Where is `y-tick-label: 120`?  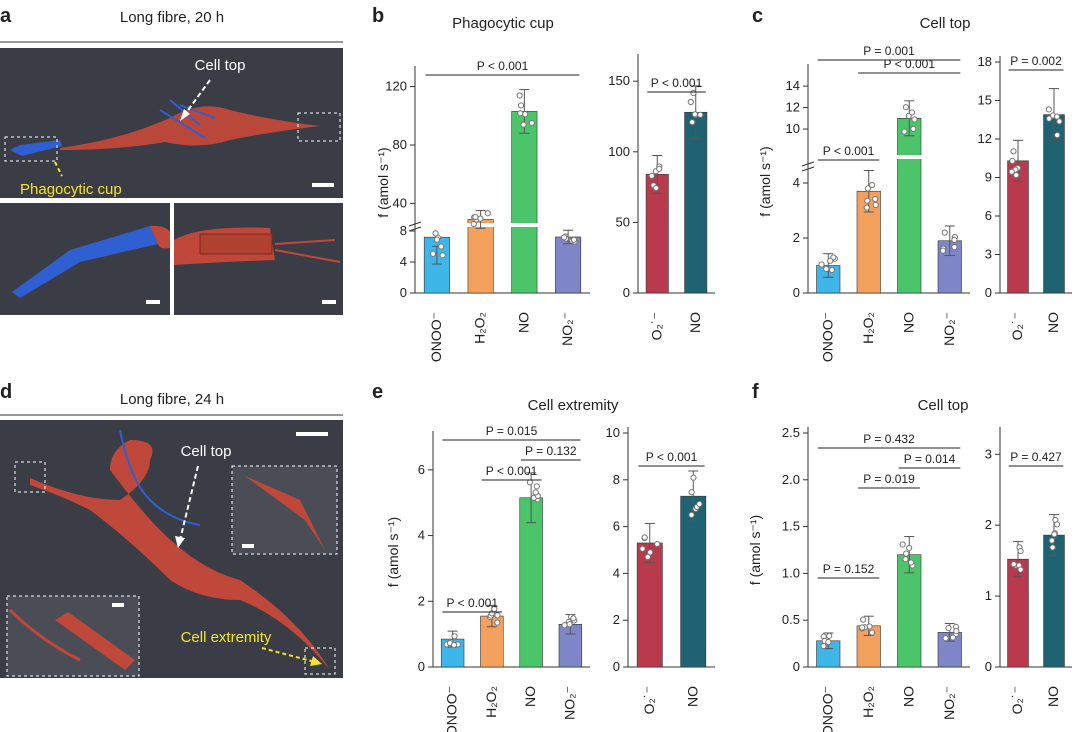
y-tick-label: 120 is located at coordinates (396, 86).